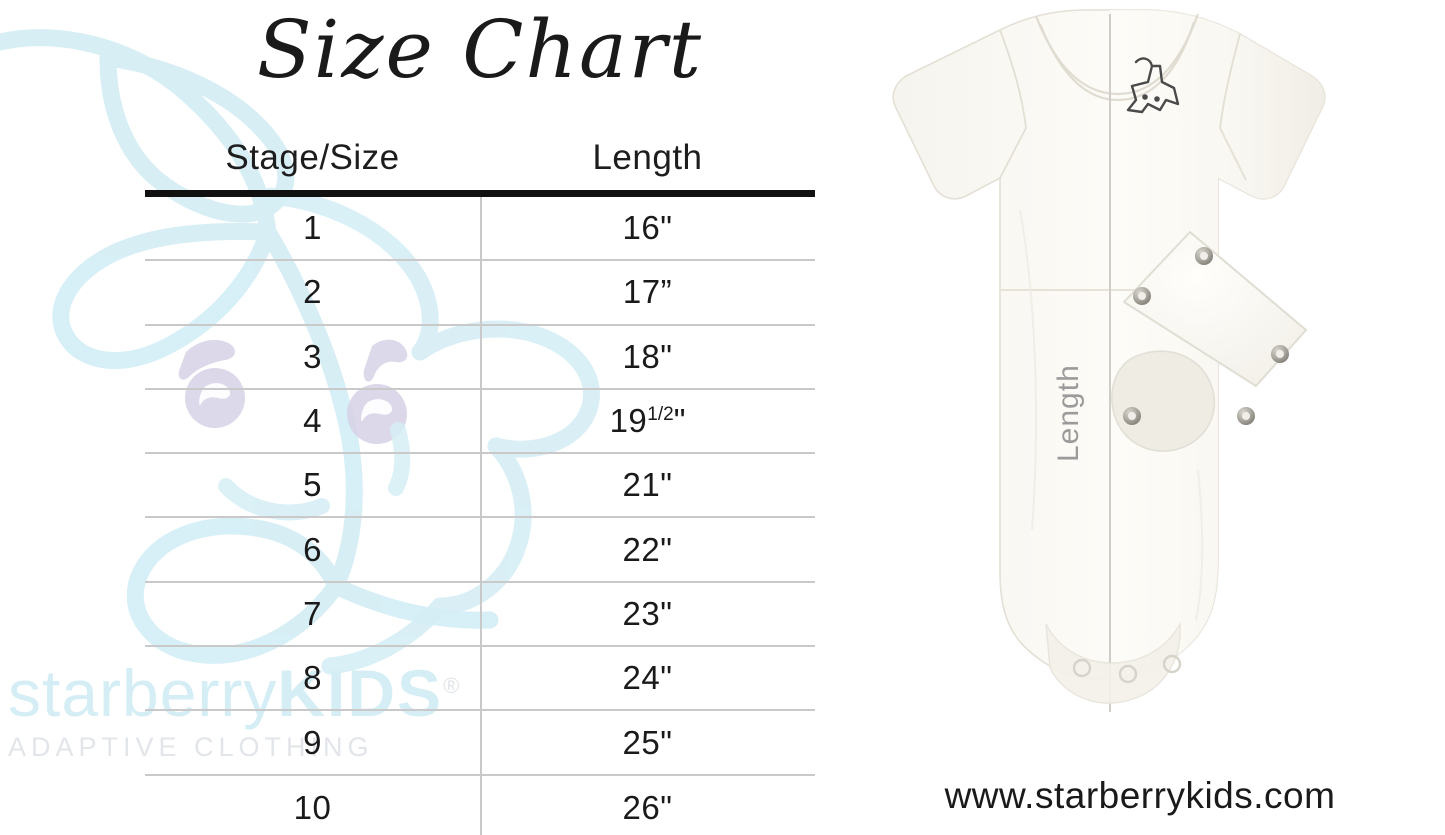 Image resolution: width=1445 pixels, height=835 pixels. I want to click on table-row: 10 26", so click(480, 805).